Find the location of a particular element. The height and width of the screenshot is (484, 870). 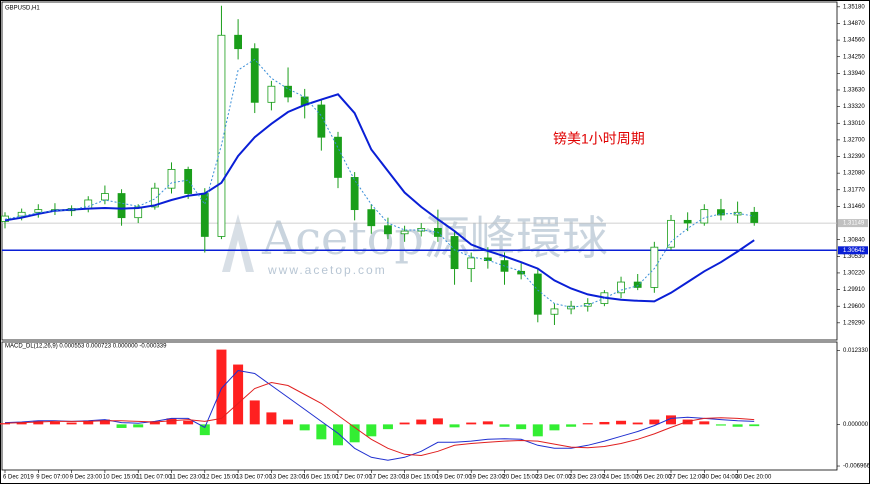

price-label: 1.31149 is located at coordinates (854, 224).